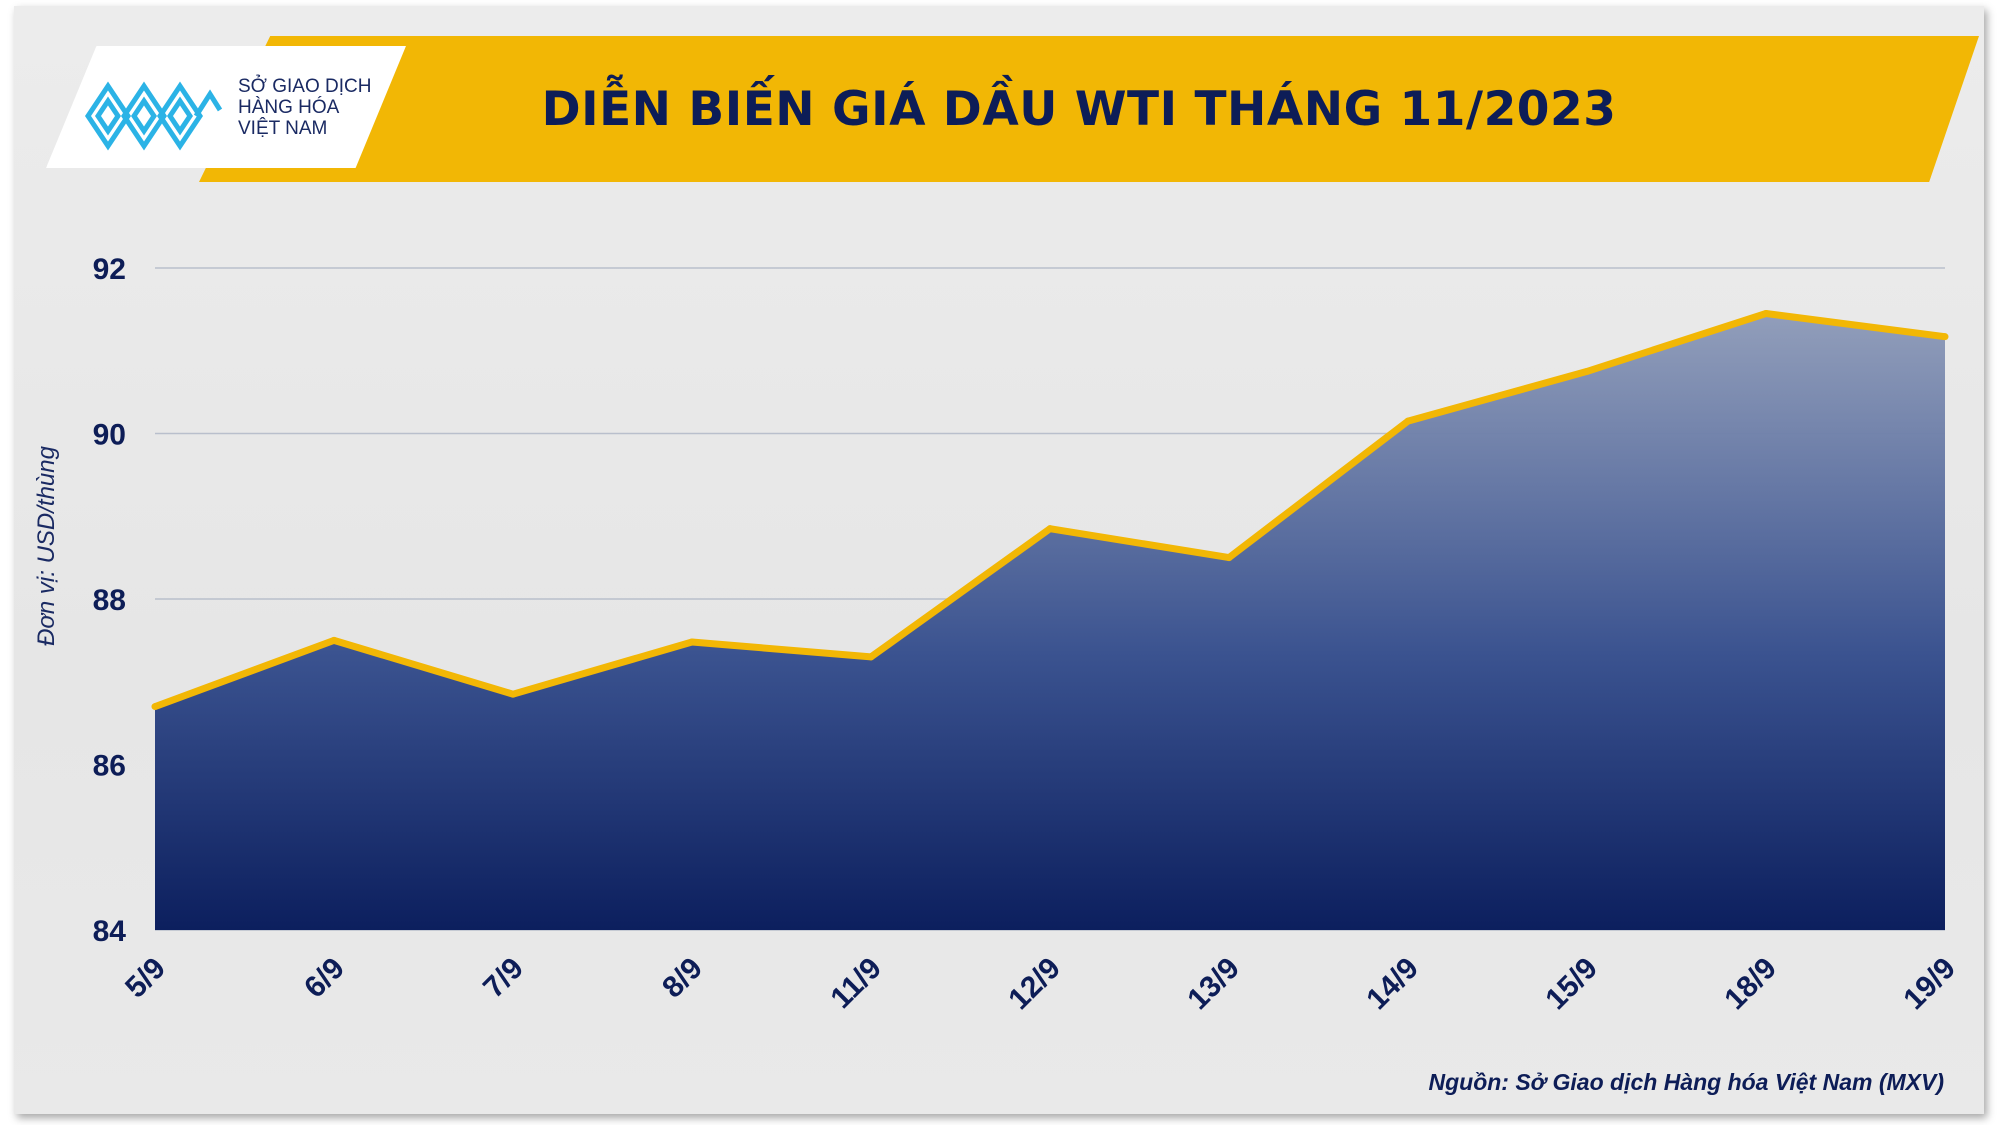 This screenshot has height=1125, width=2000. I want to click on x-tick-label: 5/9, so click(145, 978).